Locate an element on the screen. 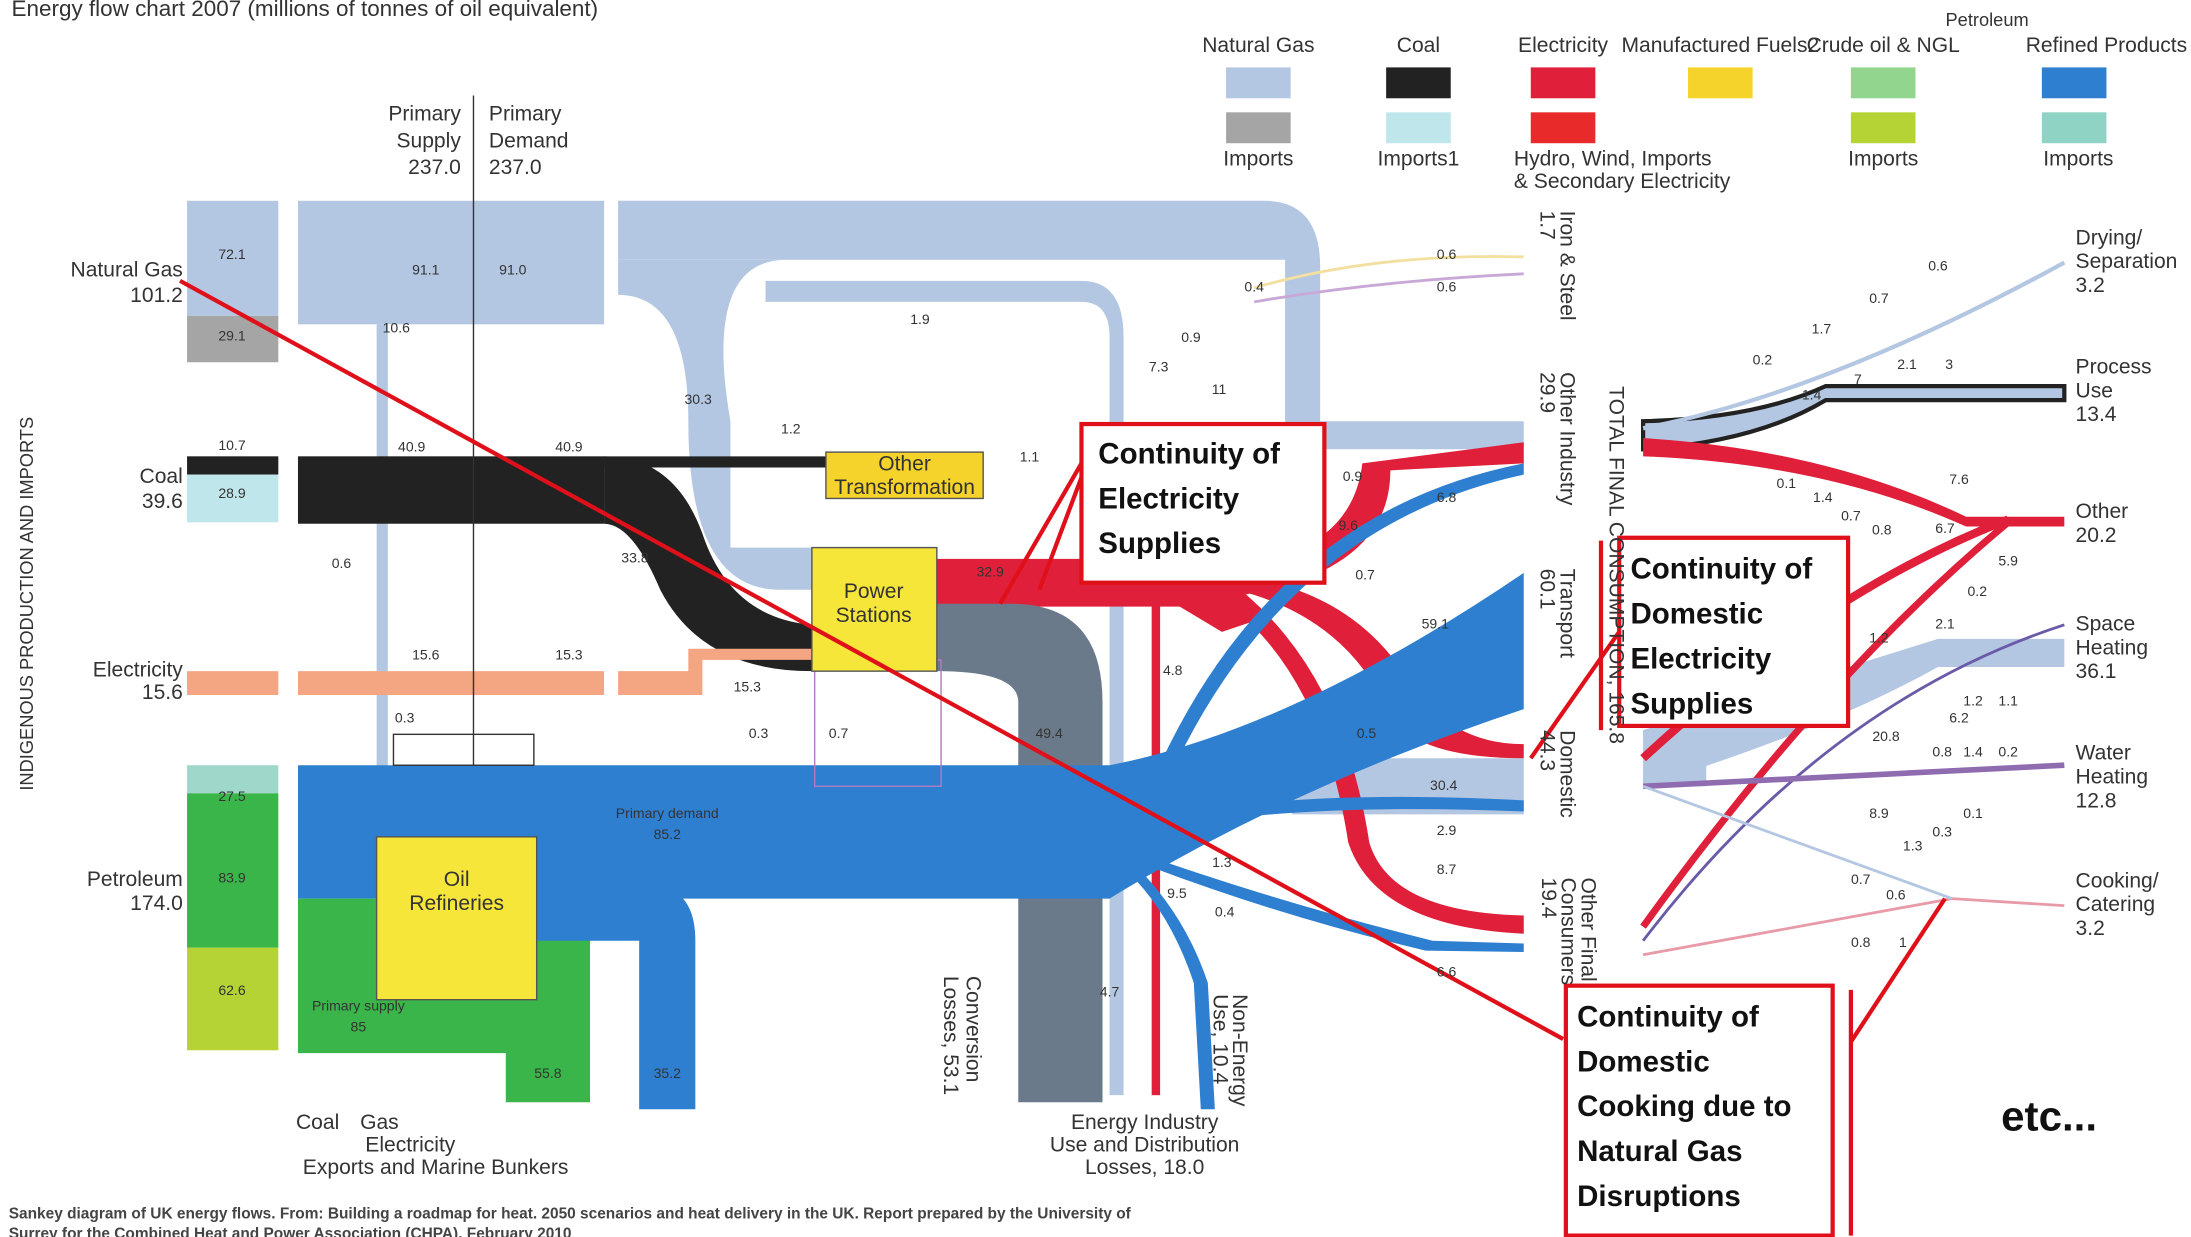 This screenshot has width=2191, height=1237. end-use-label: 13.4 is located at coordinates (2096, 414).